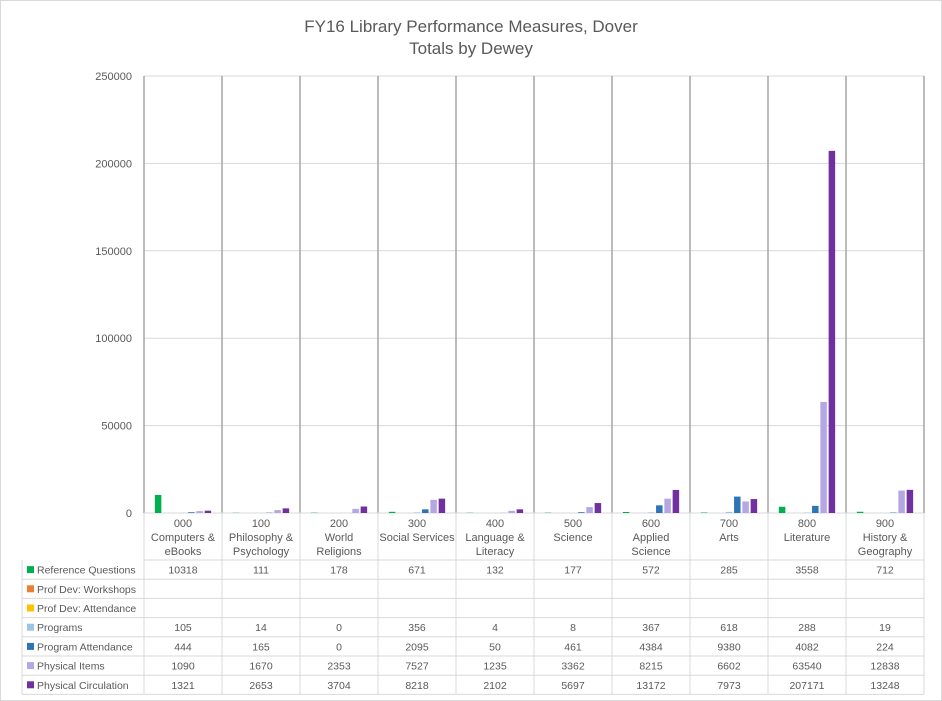  What do you see at coordinates (573, 647) in the screenshot?
I see `data-value-label: 461` at bounding box center [573, 647].